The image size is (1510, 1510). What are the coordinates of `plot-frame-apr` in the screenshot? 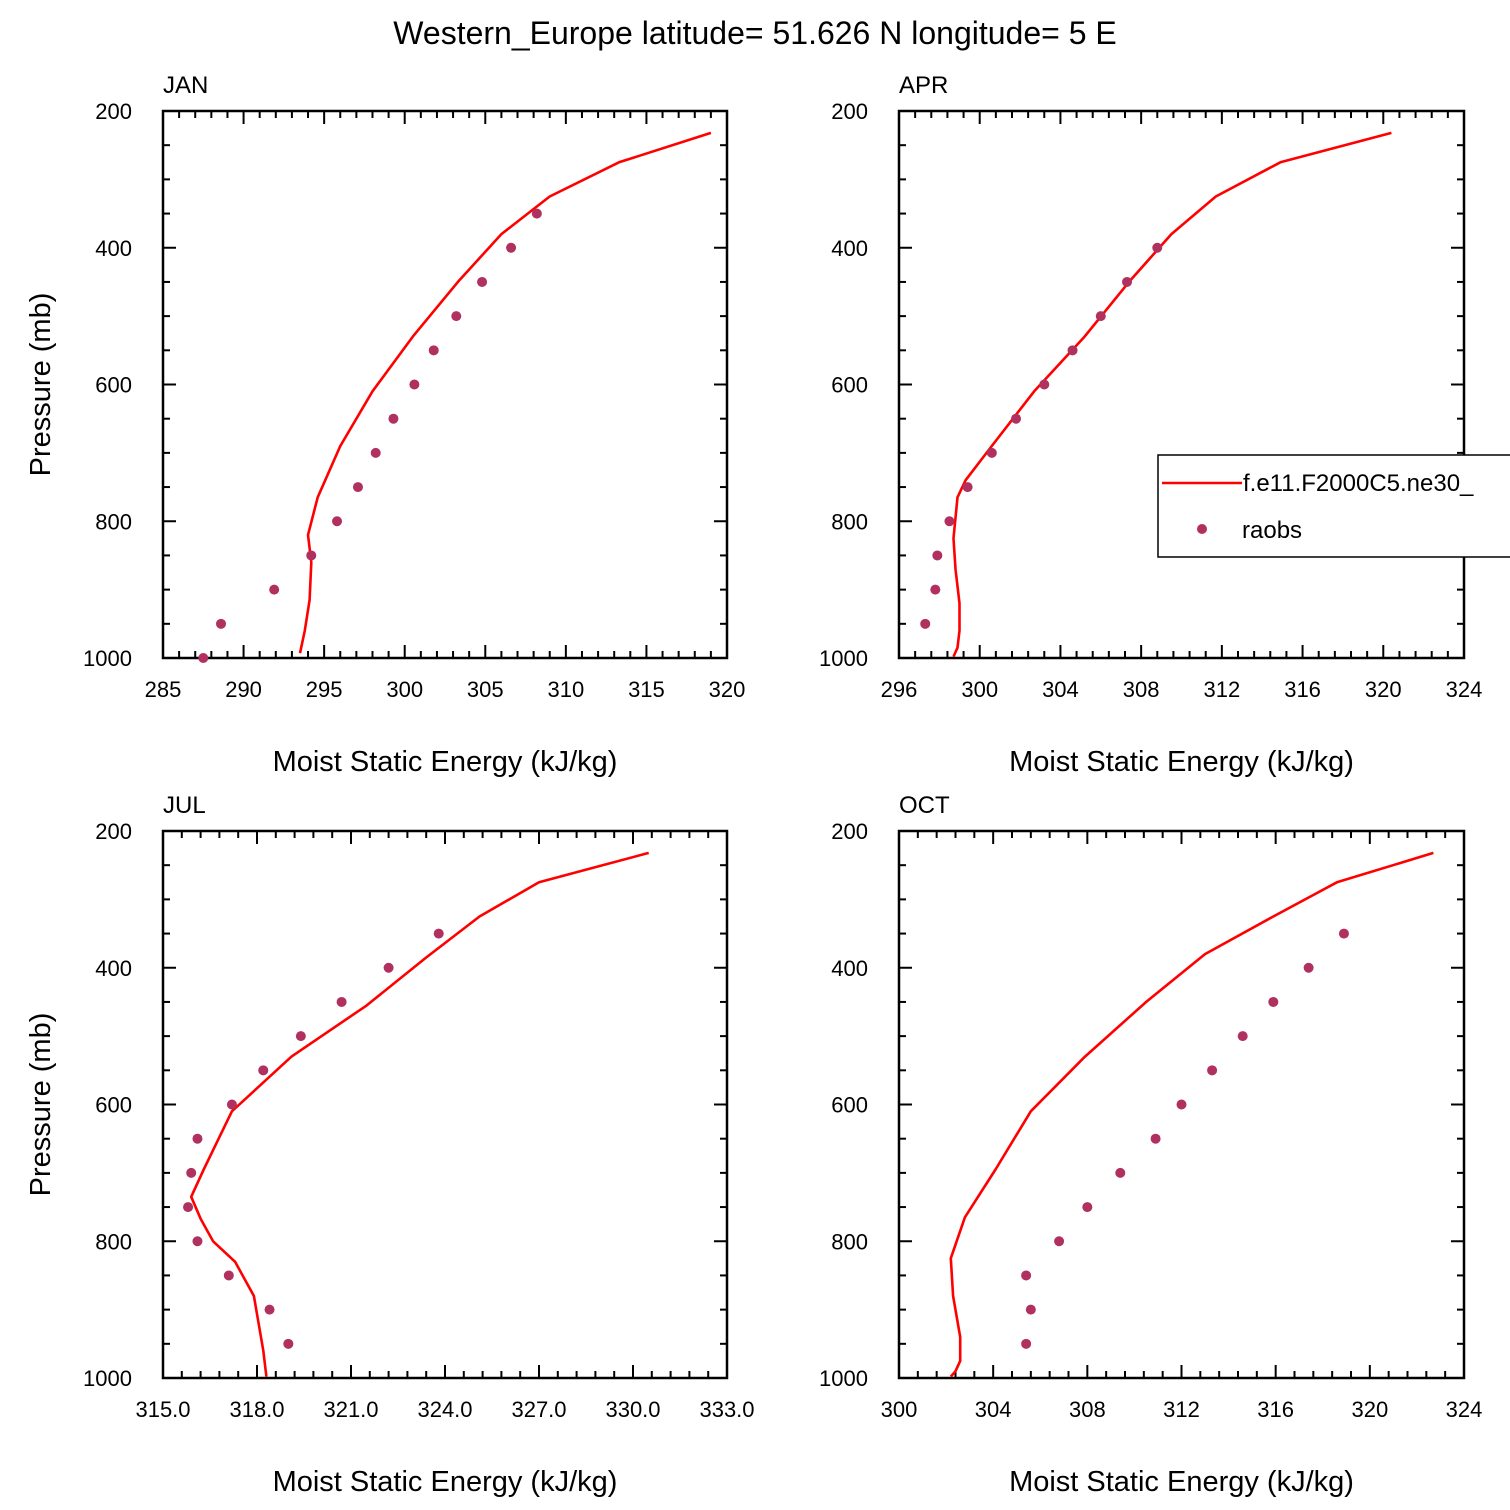 It's located at (1181, 384).